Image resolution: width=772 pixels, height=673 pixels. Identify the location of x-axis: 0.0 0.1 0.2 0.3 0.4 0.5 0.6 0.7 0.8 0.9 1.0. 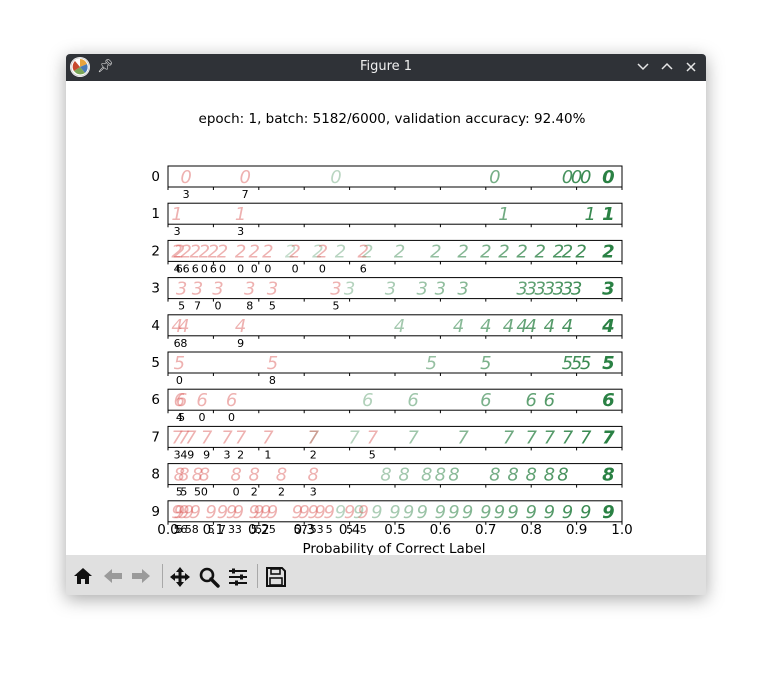
(394, 530).